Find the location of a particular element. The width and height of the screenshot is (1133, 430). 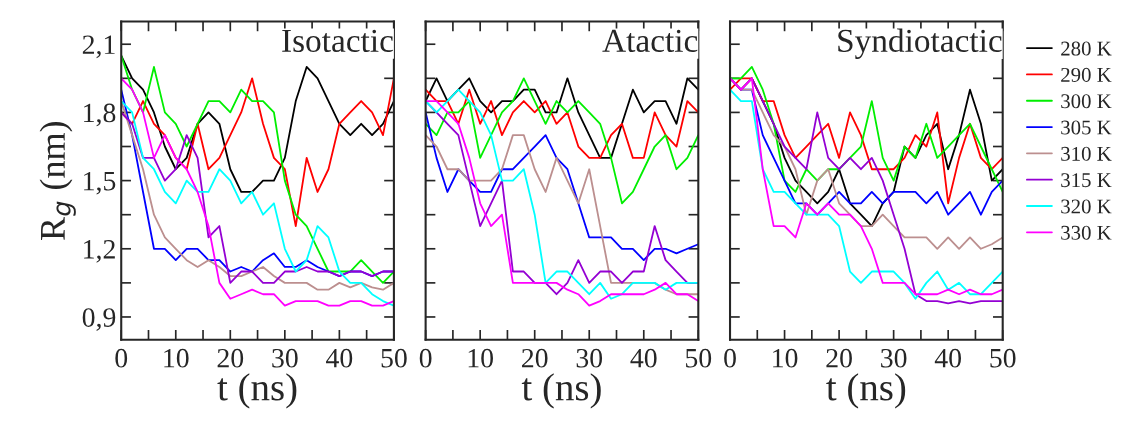

chart-title: Syndiotactic is located at coordinates (920, 43).